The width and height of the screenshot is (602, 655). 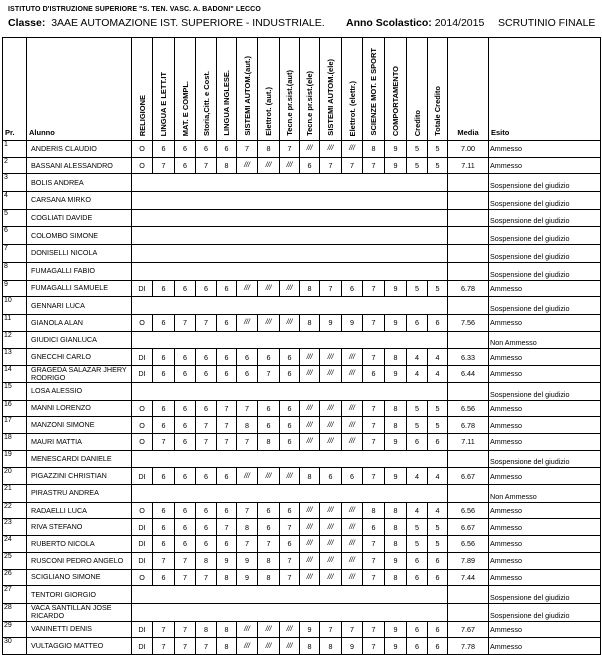 What do you see at coordinates (79, 560) in the screenshot?
I see `student-name: RUSCONI PEDRO ANGELO` at bounding box center [79, 560].